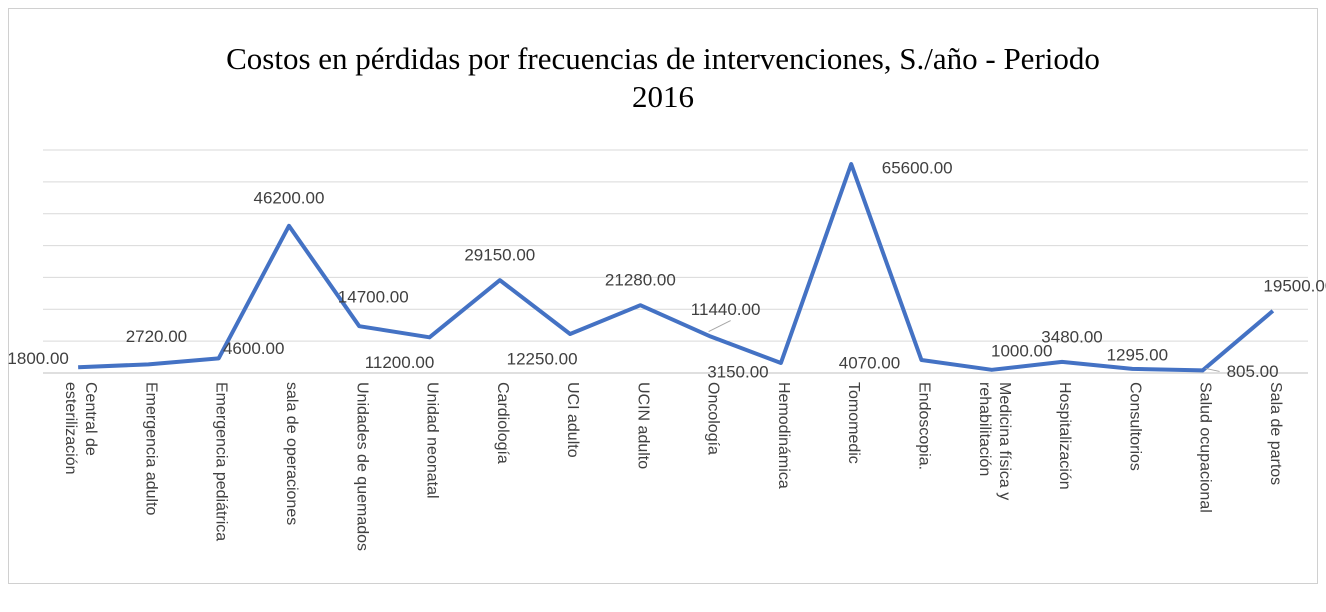 The image size is (1326, 612). What do you see at coordinates (737, 371) in the screenshot?
I see `data-label: 3150.00` at bounding box center [737, 371].